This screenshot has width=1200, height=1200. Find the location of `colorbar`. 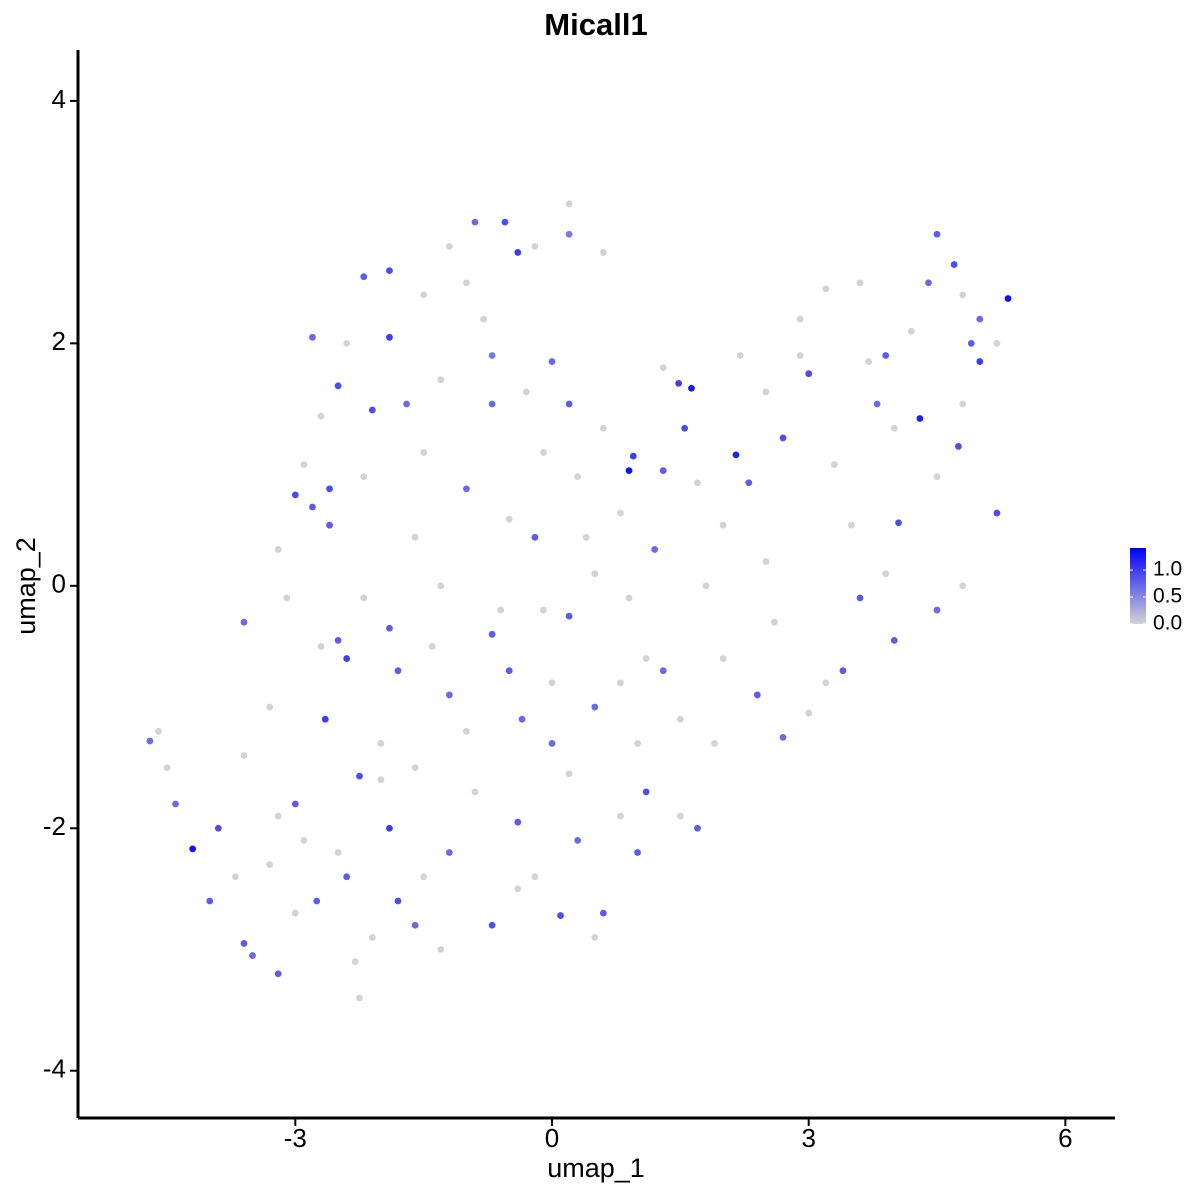

colorbar is located at coordinates (1138, 586).